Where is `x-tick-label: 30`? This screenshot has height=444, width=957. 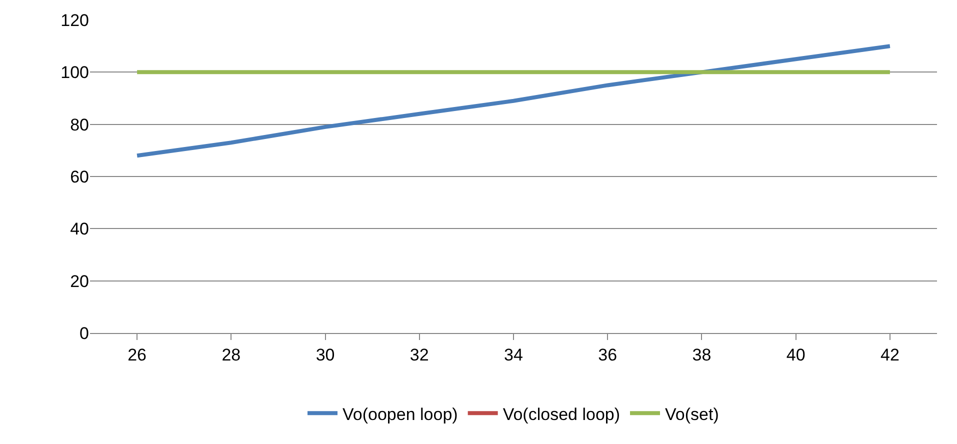 x-tick-label: 30 is located at coordinates (325, 354).